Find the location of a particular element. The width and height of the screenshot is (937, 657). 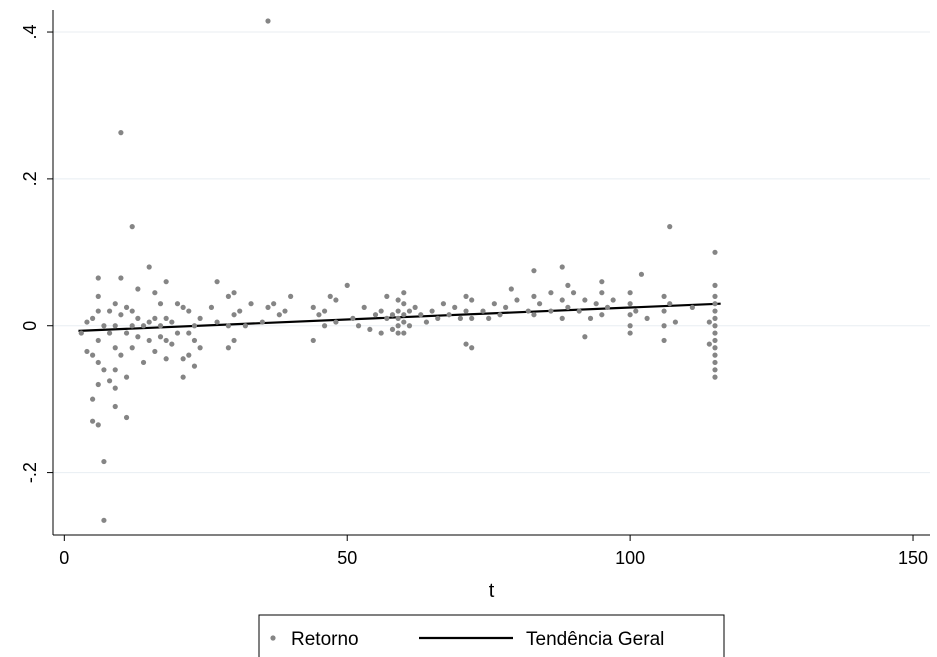

x-axis-title: t is located at coordinates (492, 591).